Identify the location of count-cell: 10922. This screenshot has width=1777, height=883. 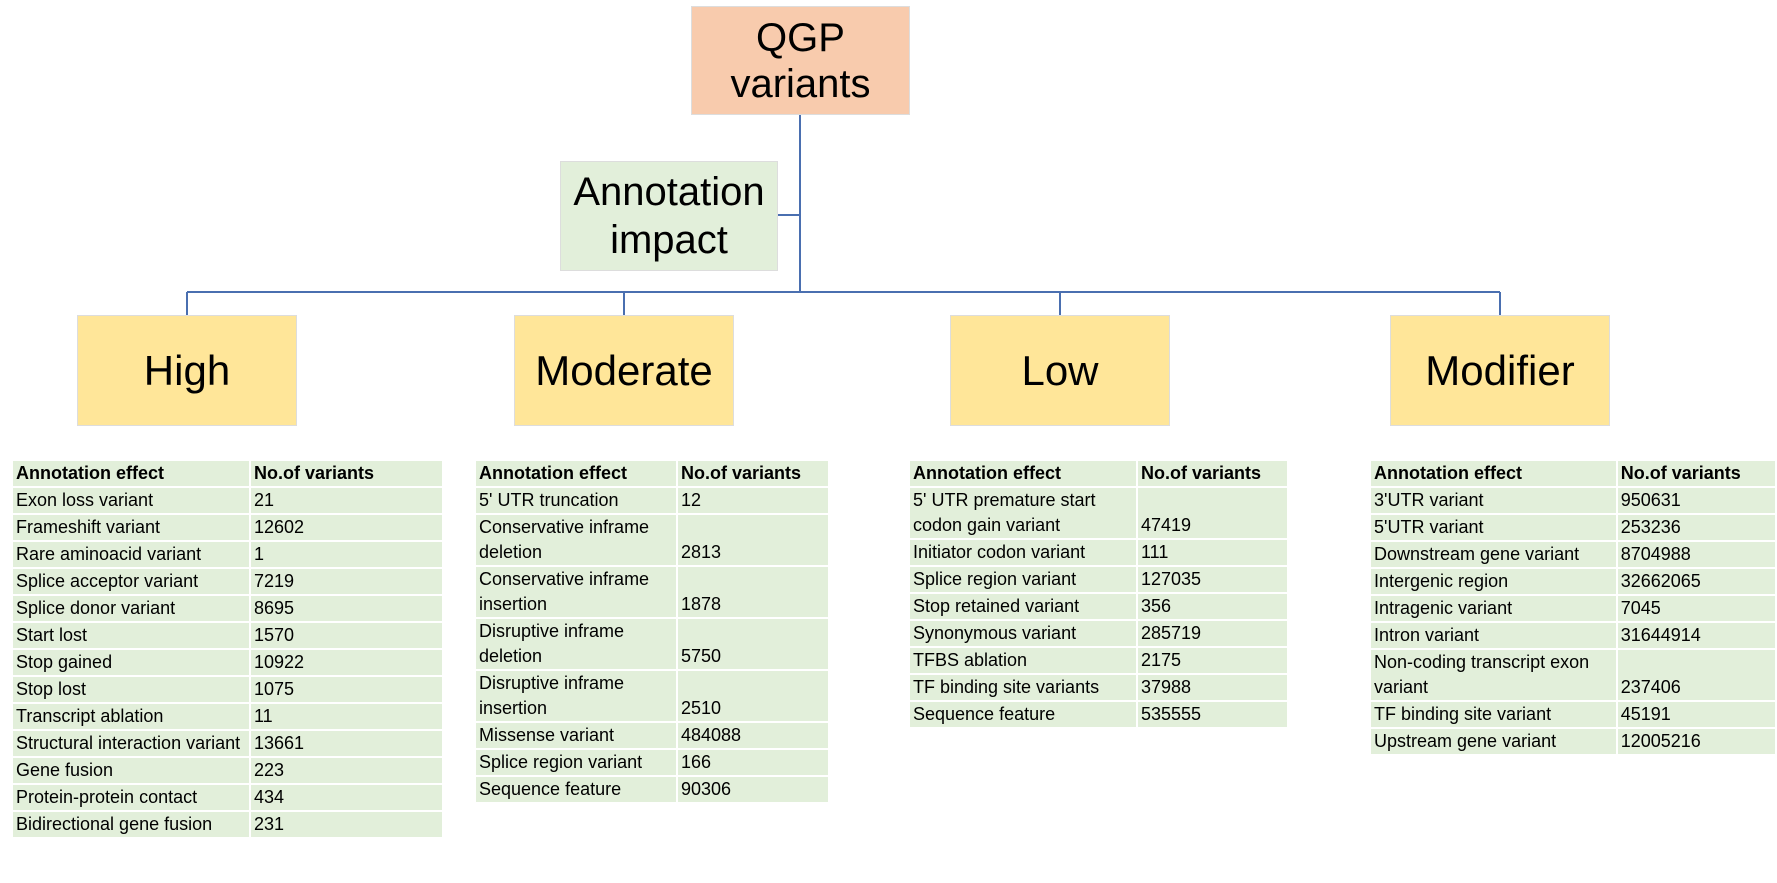
(346, 662).